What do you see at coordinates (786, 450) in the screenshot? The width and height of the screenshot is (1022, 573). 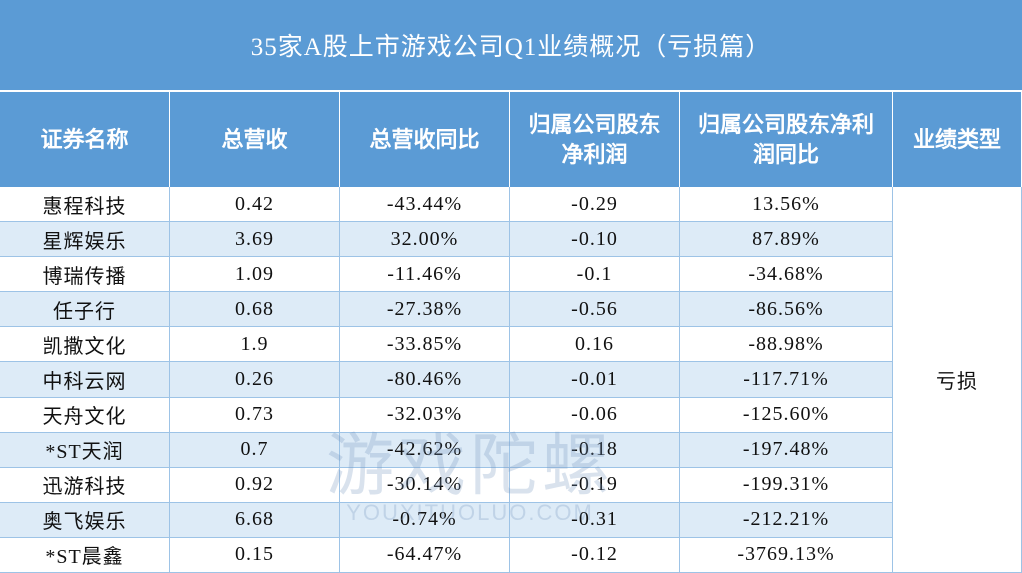 I see `table-cell: -197.48%` at bounding box center [786, 450].